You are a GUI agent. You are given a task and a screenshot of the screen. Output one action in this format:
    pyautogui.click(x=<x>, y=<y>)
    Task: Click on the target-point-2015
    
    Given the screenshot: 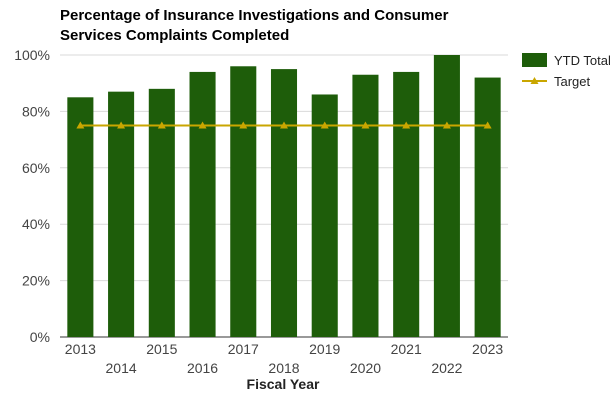 What is the action you would take?
    pyautogui.click(x=161, y=125)
    